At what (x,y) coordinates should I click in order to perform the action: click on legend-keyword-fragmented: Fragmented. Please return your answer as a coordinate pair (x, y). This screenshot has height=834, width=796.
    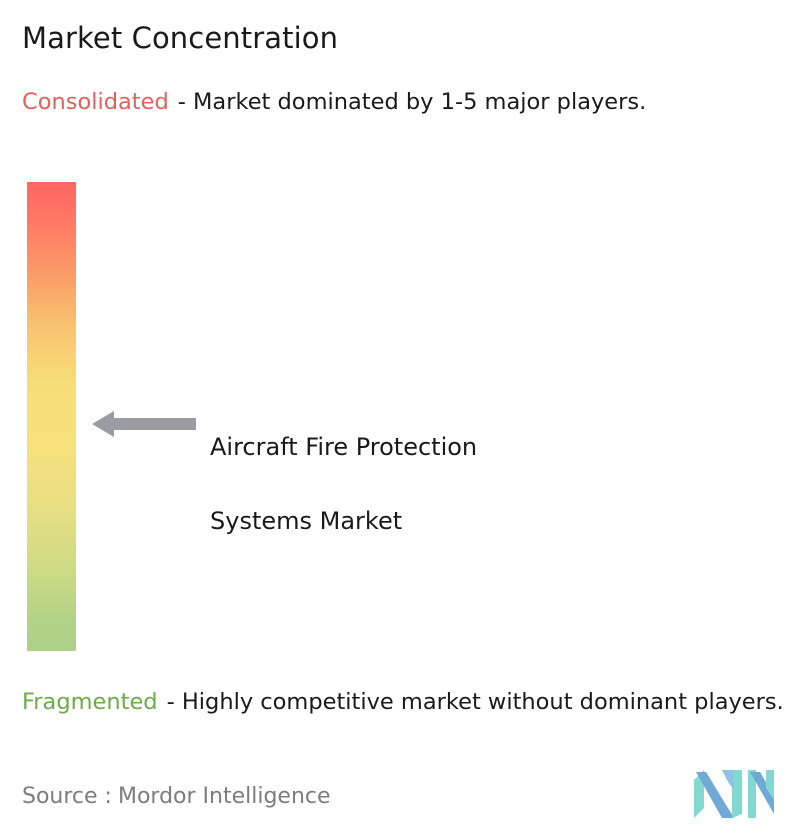
    Looking at the image, I should click on (90, 702).